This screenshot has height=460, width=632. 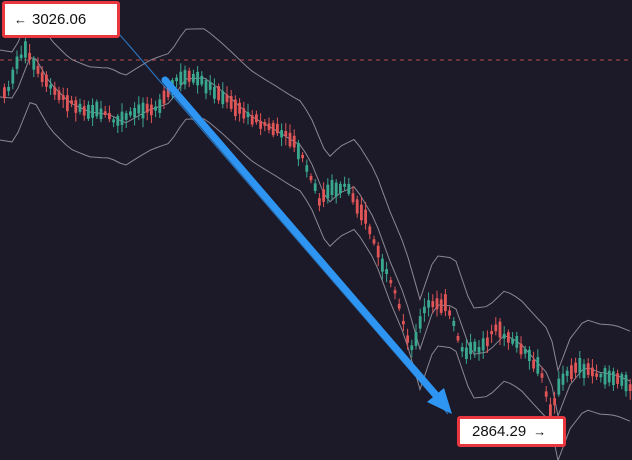 I want to click on low-price-label: 2864.29 →, so click(x=511, y=431).